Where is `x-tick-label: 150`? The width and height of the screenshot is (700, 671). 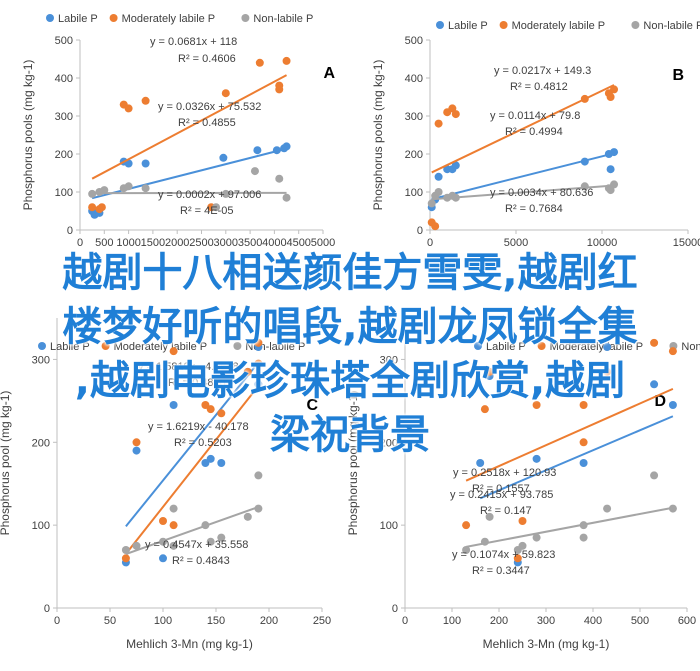
x-tick-label: 150 is located at coordinates (216, 621).